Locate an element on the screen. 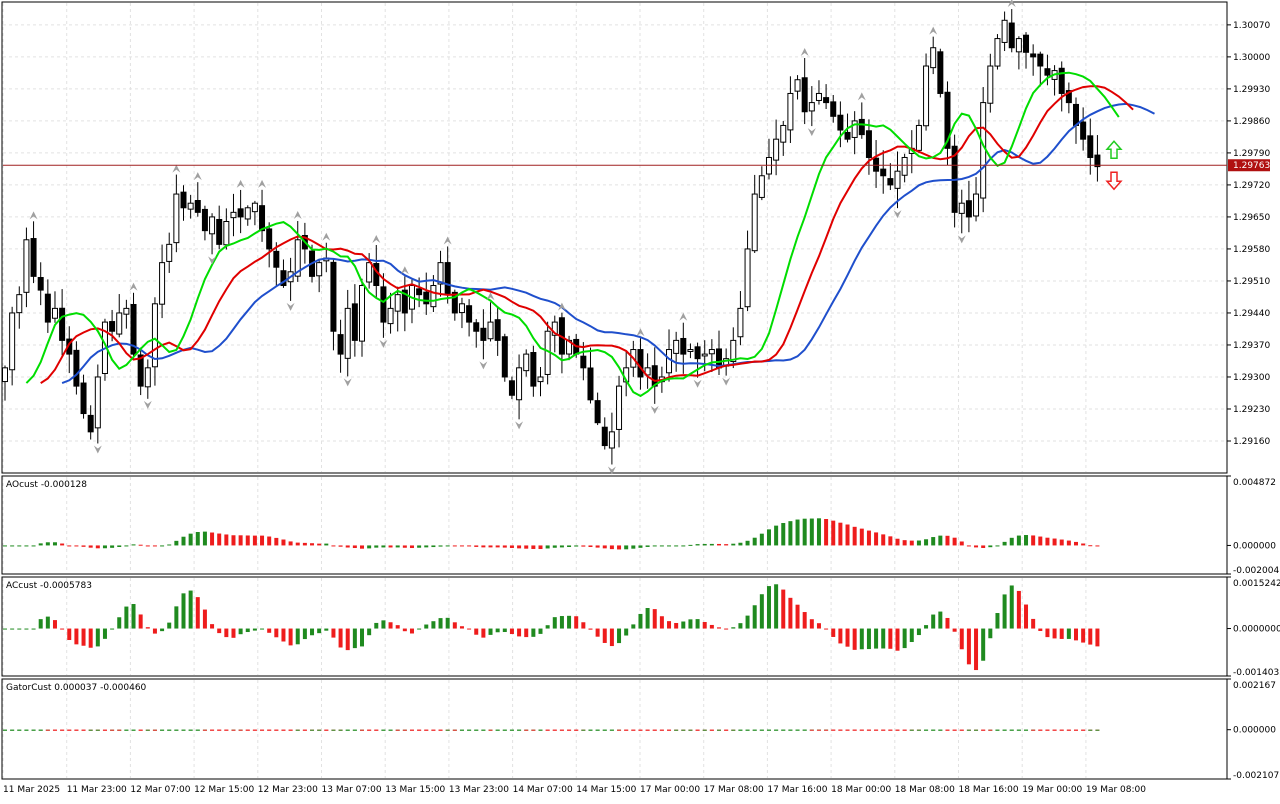 The image size is (1280, 804). time-axis-label: 17 Mar 00:00 is located at coordinates (670, 790).